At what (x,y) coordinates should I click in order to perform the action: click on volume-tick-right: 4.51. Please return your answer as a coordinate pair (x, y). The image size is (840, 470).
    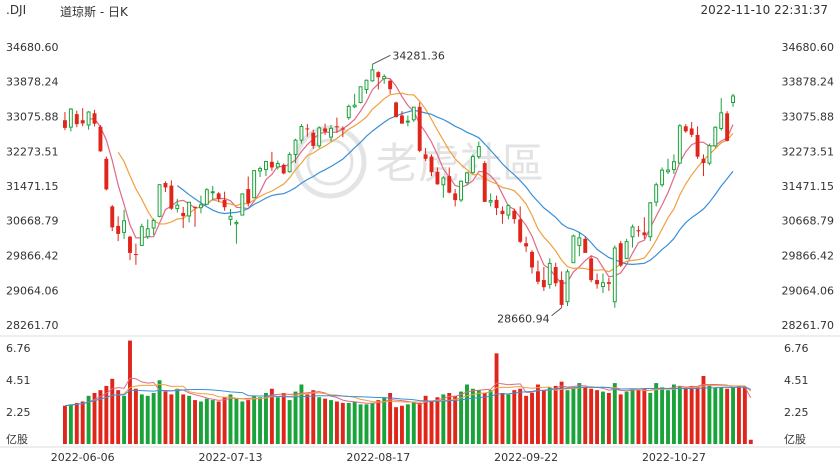
    Looking at the image, I should click on (796, 380).